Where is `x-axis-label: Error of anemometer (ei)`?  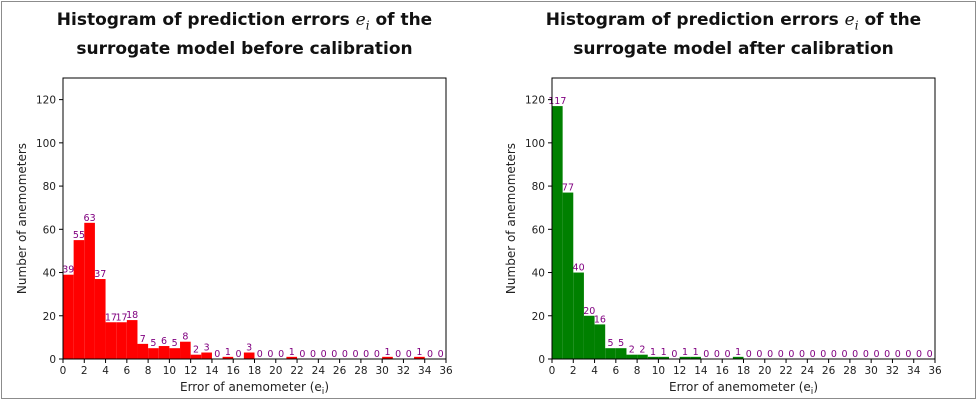
x-axis-label: Error of anemometer (ei) is located at coordinates (254, 388).